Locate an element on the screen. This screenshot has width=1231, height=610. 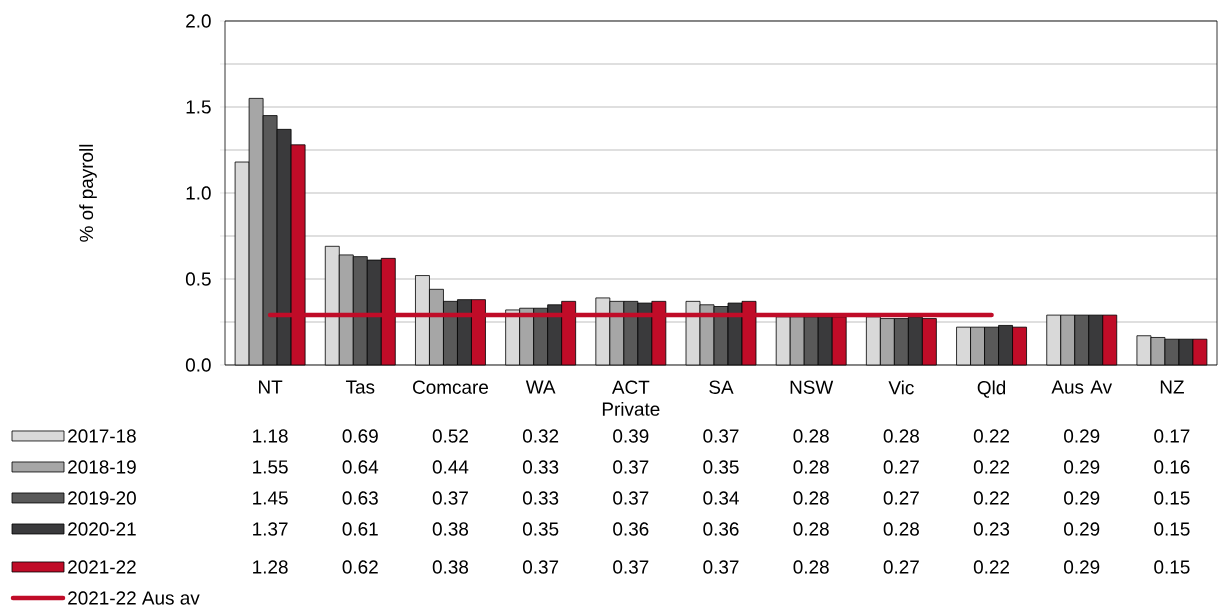
data-label: 0.63 is located at coordinates (360, 498).